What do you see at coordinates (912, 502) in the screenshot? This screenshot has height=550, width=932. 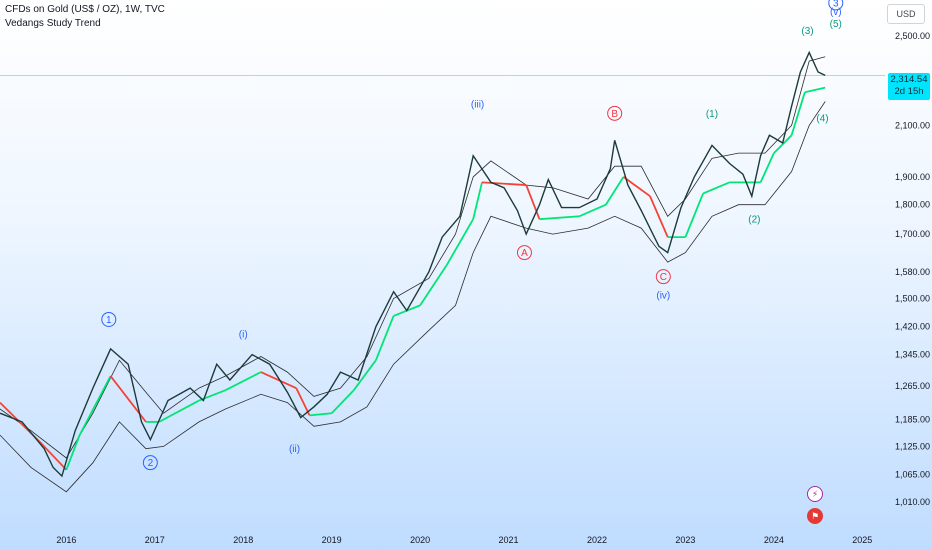 I see `y-tick-label: 1,010.00` at bounding box center [912, 502].